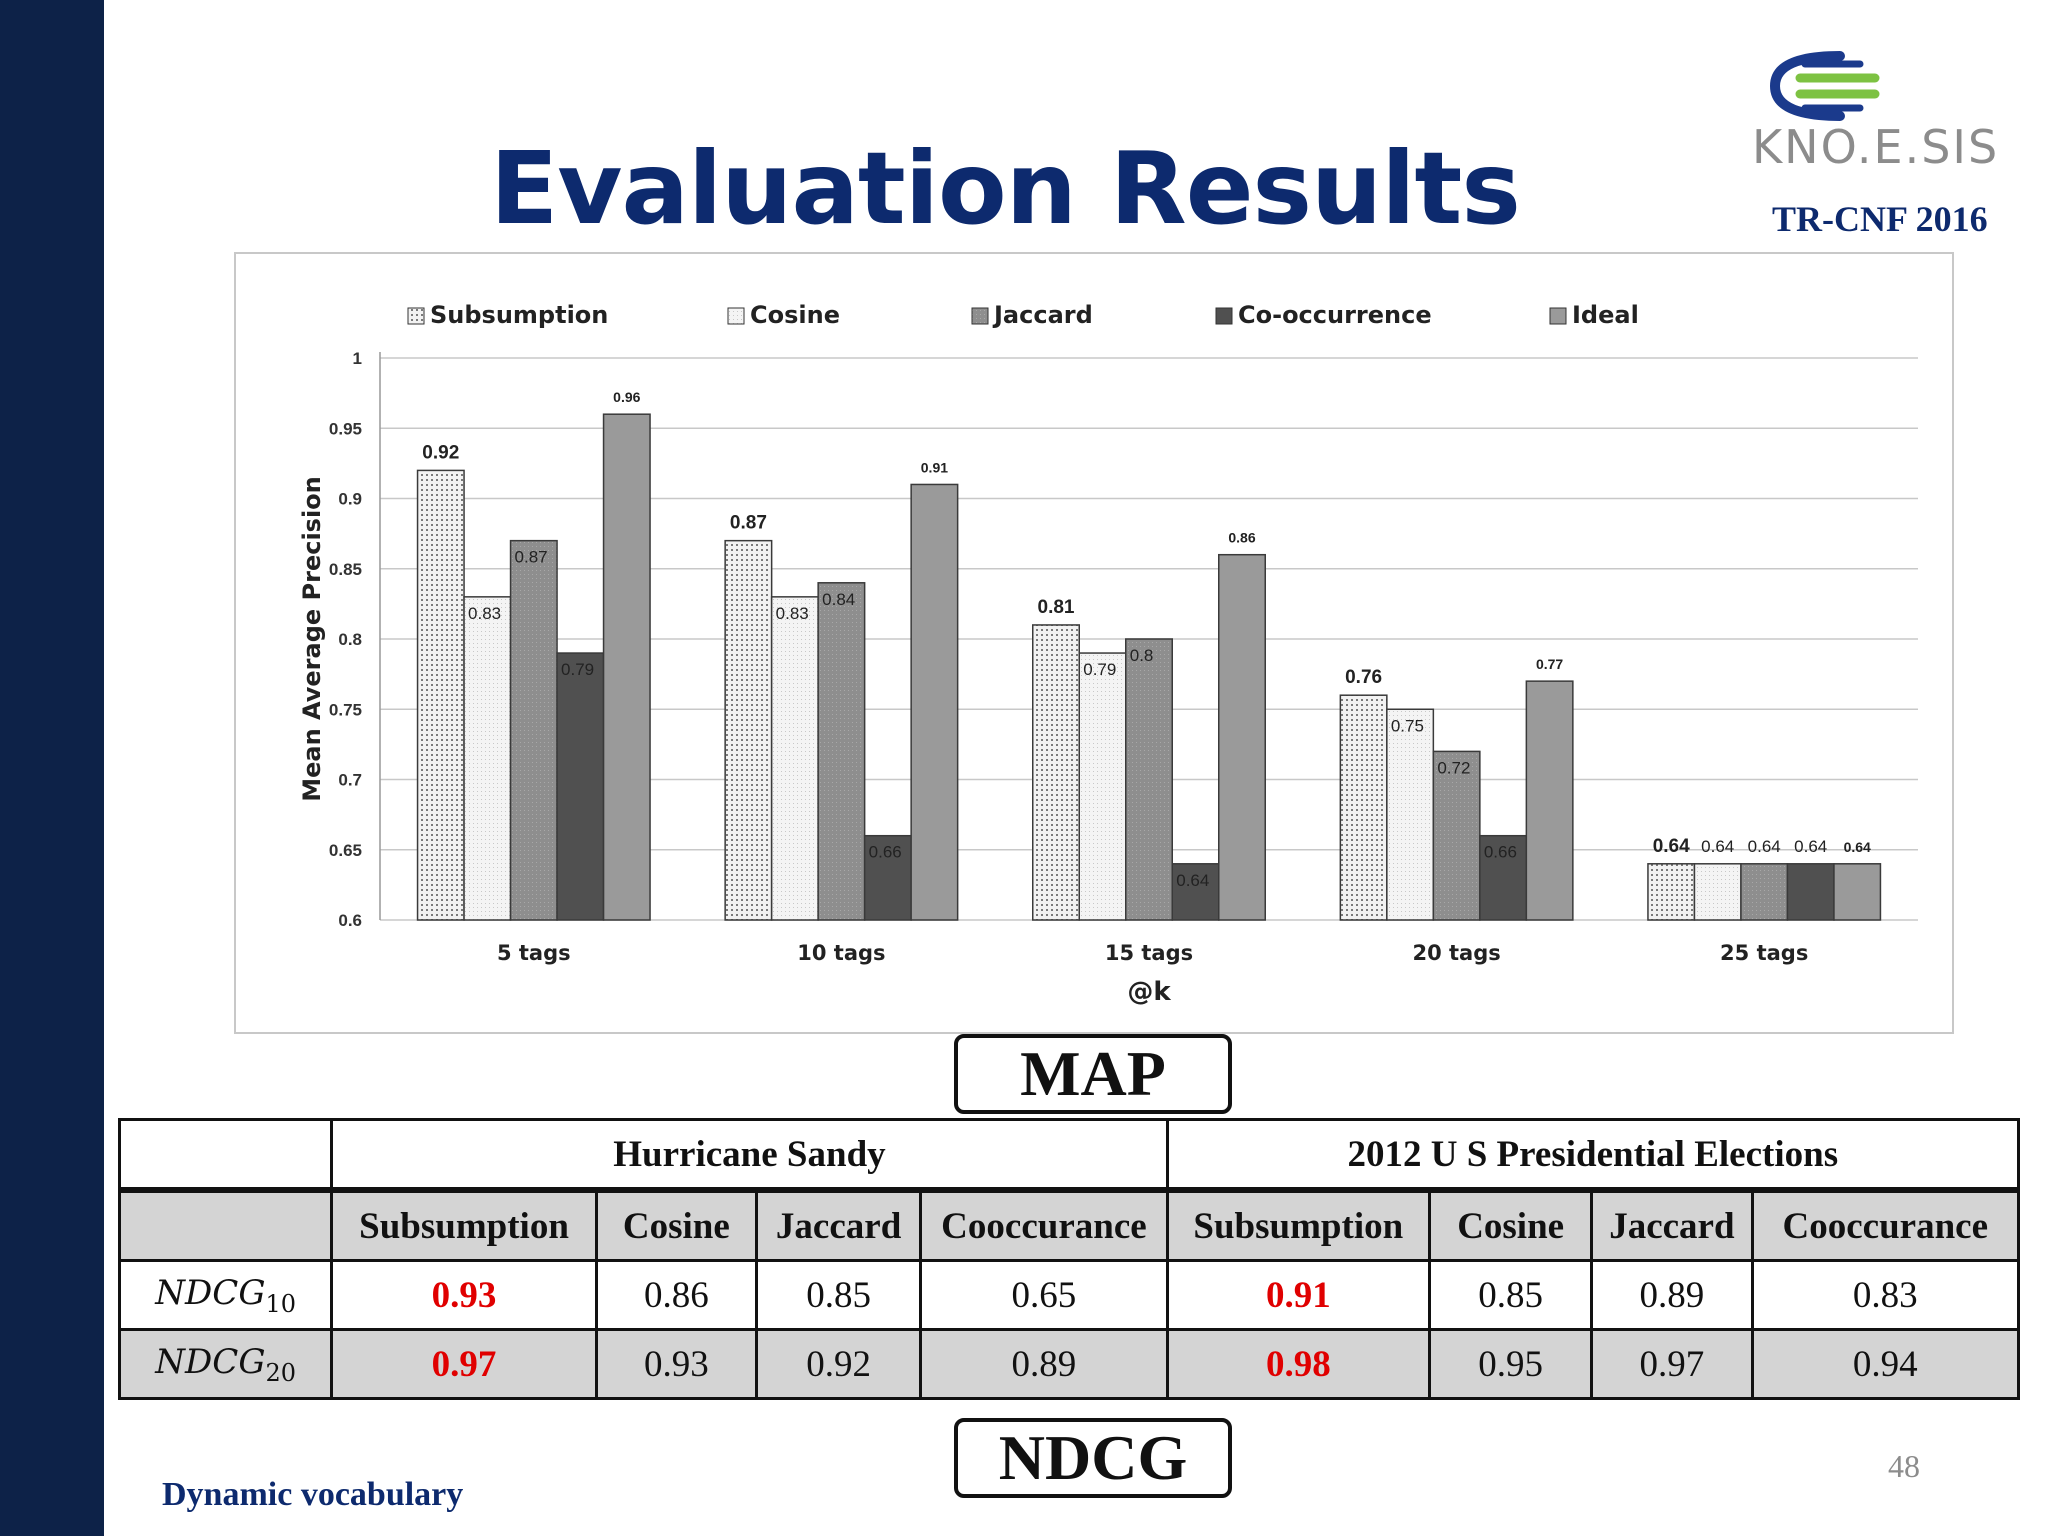  I want to click on group-header-elections-2012: 2012 U S Presidential Elections, so click(1593, 1155).